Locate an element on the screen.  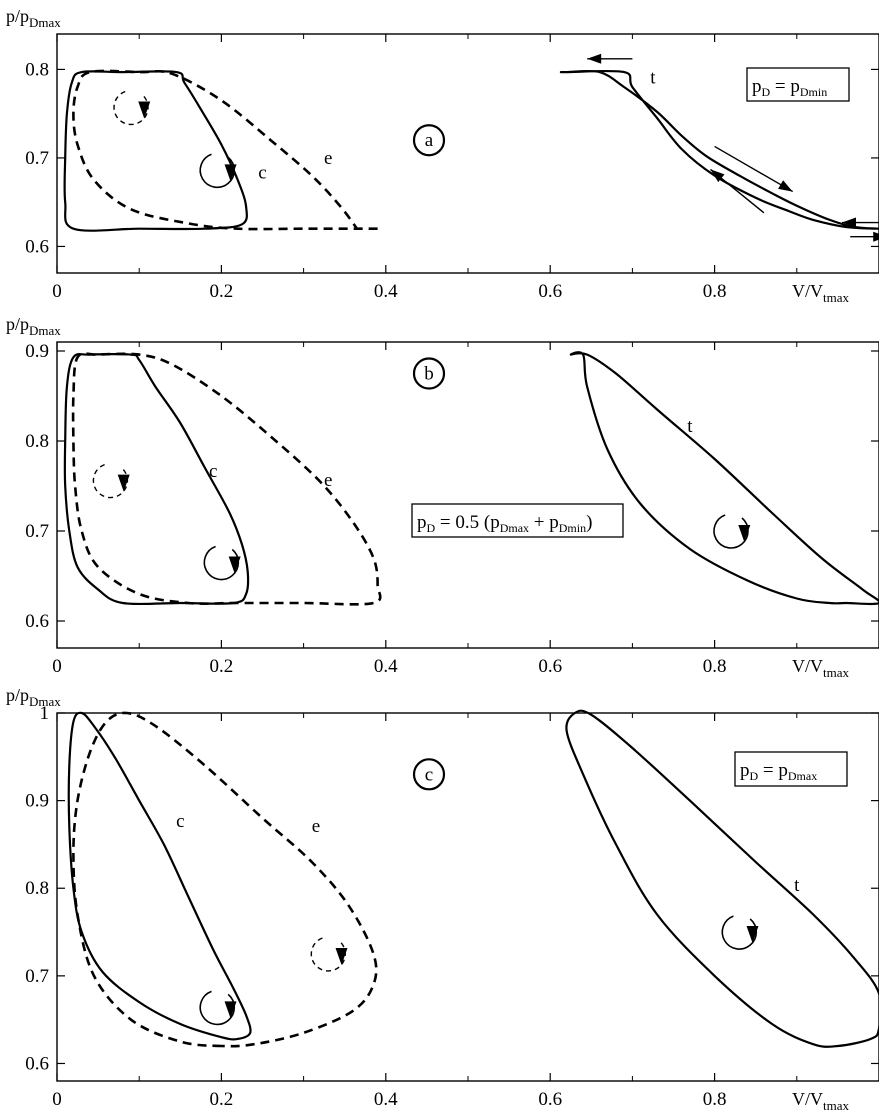
legend-text: pD = pDmin is located at coordinates (789, 87).